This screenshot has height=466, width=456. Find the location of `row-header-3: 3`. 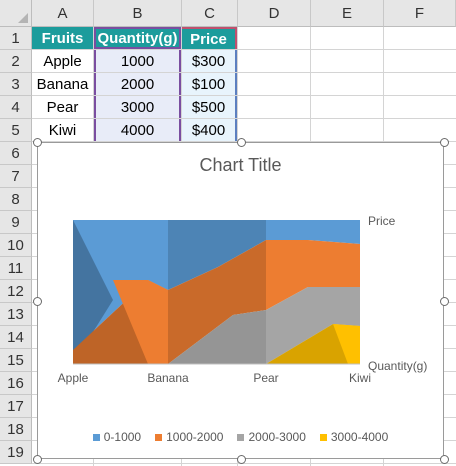

row-header-3: 3 is located at coordinates (16, 84).